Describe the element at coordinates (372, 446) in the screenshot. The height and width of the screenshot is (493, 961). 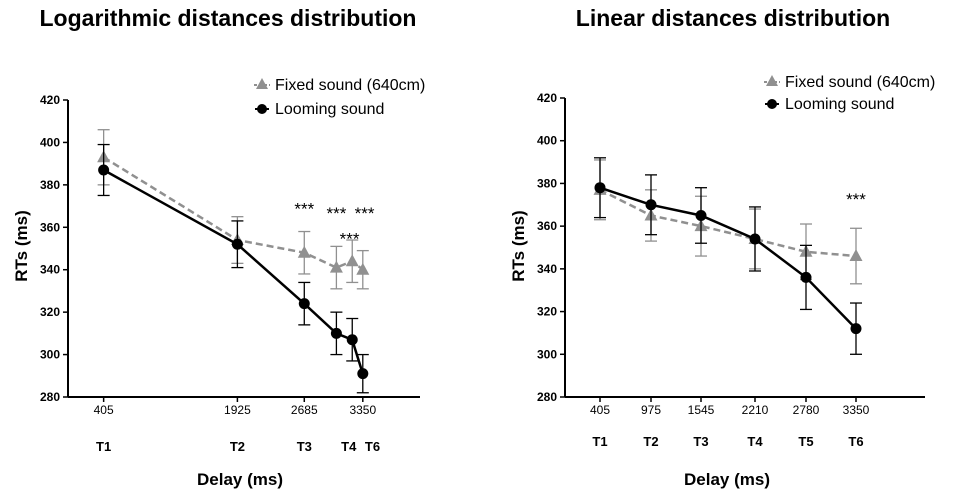
I see `left-timepoint-label: T6` at that location.